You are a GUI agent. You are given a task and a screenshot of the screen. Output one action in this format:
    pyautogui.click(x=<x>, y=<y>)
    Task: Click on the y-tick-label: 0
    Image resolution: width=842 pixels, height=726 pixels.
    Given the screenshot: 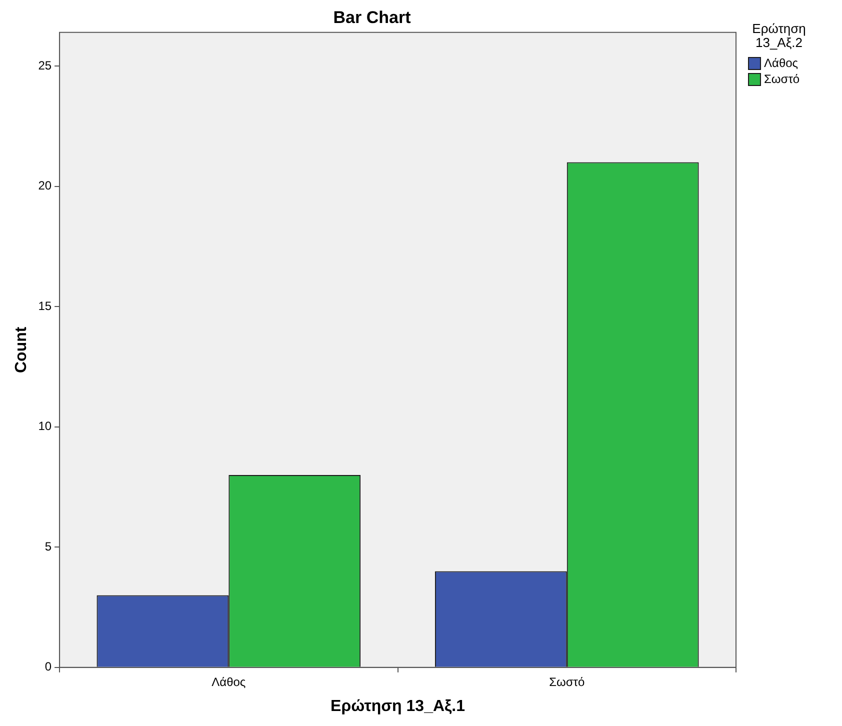 What is the action you would take?
    pyautogui.click(x=48, y=667)
    